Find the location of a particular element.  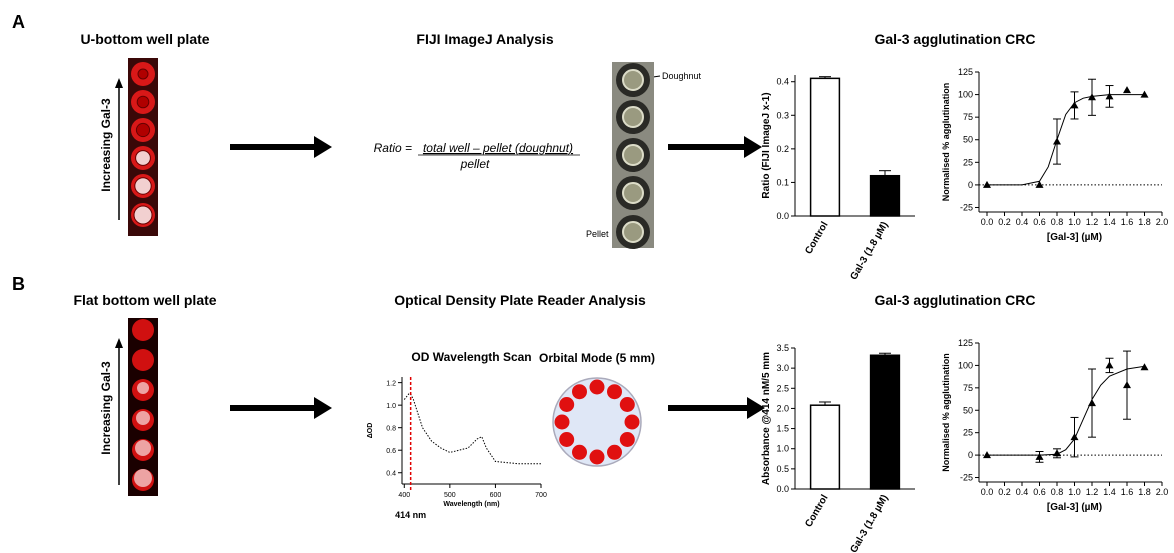

plate-title: U-bottom well plate is located at coordinates (144, 39).